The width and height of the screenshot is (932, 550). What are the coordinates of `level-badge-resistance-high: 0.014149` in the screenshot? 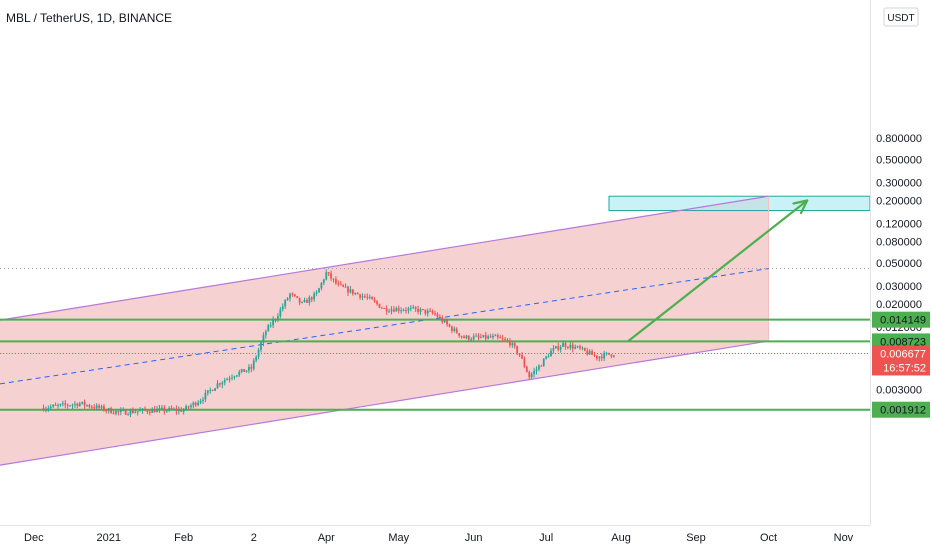 It's located at (901, 319).